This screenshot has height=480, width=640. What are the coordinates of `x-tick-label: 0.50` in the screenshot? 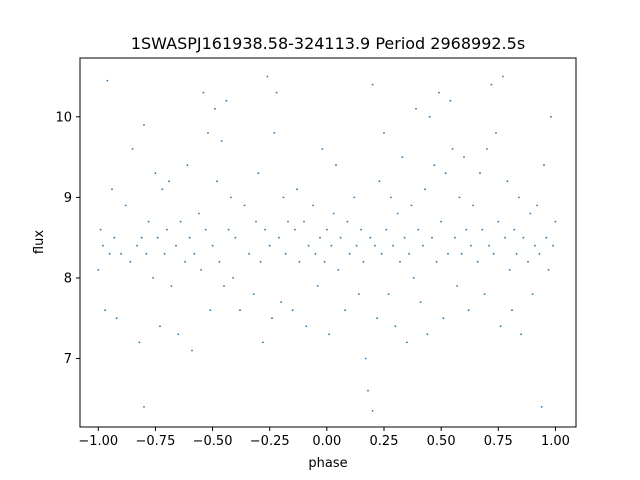 It's located at (441, 441).